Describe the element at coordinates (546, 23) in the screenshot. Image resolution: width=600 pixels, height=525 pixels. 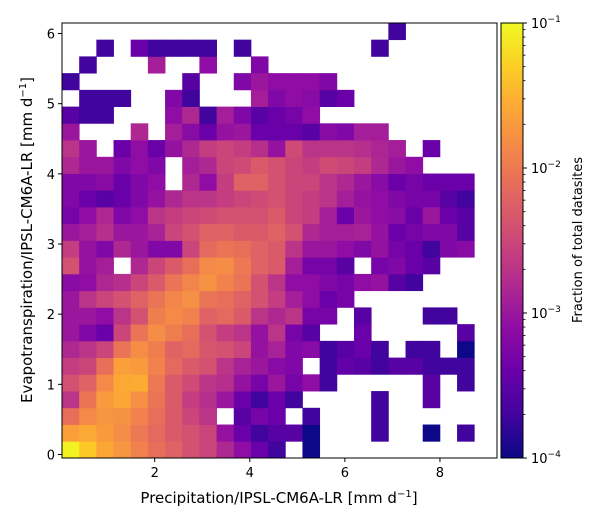
I see `colorbar-tick-label: 10−1` at that location.